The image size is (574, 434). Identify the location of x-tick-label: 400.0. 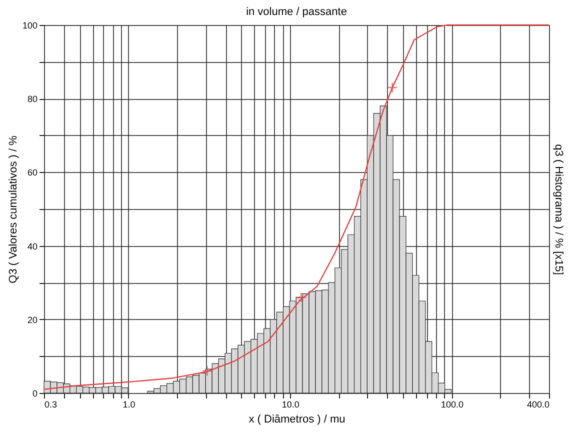
(538, 405).